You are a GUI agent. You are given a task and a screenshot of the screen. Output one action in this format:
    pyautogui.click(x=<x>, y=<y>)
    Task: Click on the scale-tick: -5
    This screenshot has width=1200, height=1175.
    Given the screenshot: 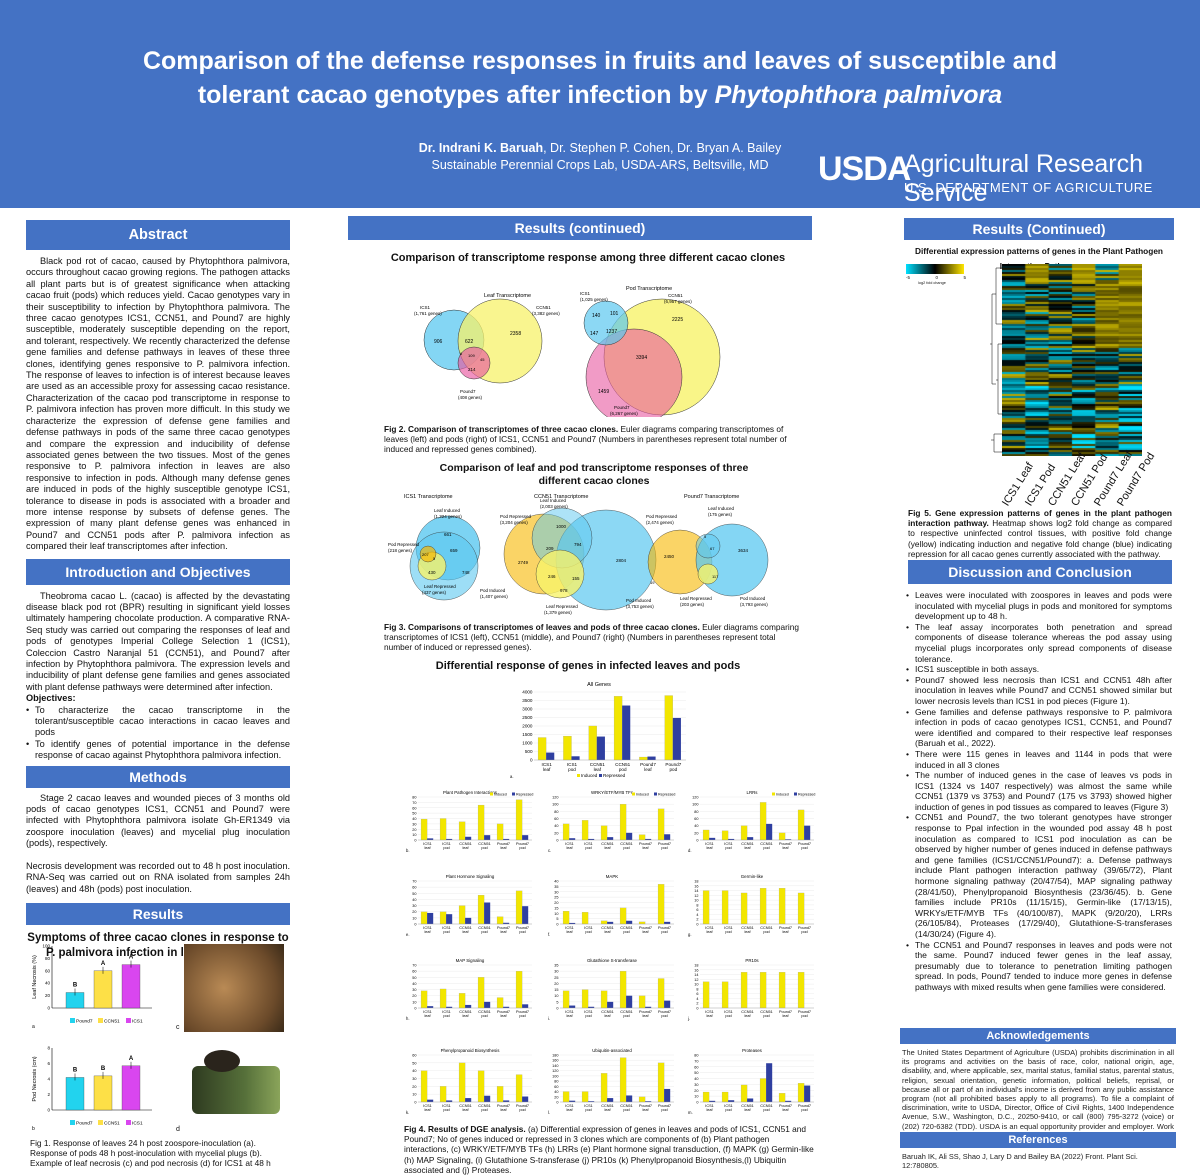 What is the action you would take?
    pyautogui.click(x=908, y=277)
    